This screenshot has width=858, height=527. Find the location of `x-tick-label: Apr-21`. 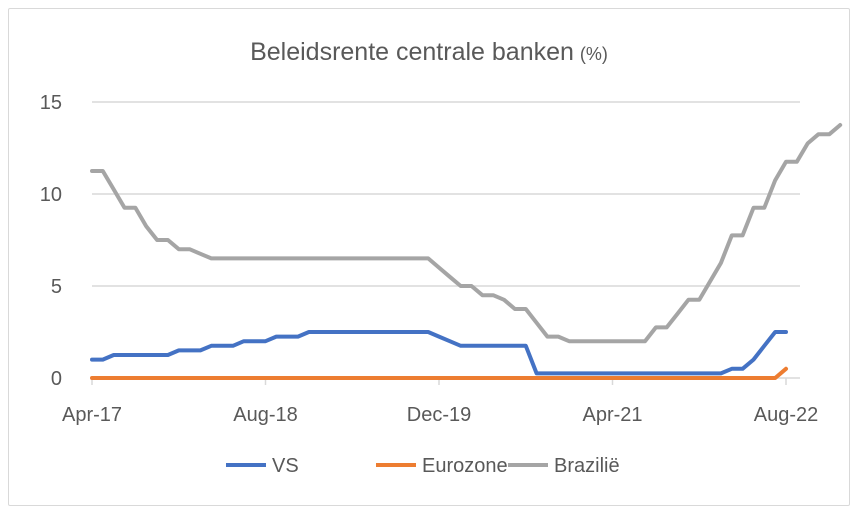

x-tick-label: Apr-21 is located at coordinates (612, 415).